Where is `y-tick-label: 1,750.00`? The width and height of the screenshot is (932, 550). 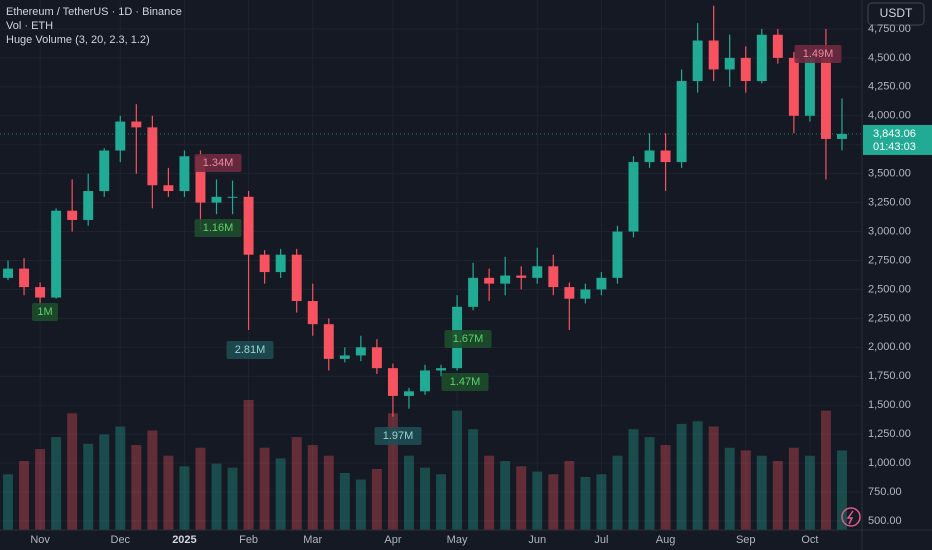
y-tick-label: 1,750.00 is located at coordinates (889, 376).